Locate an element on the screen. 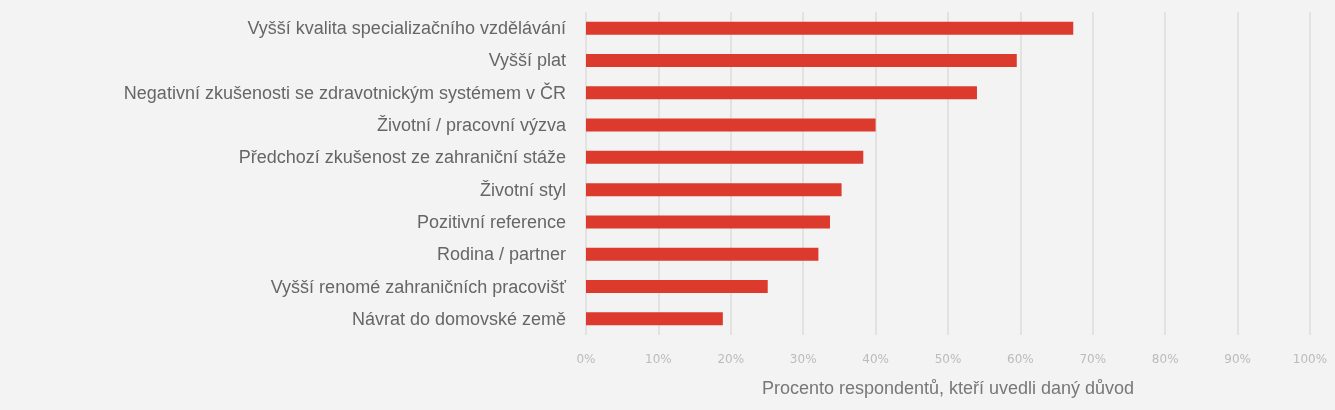 Image resolution: width=1335 pixels, height=410 pixels. x-axis-title: Procento respondentů, kteří uvedli daný důvod is located at coordinates (948, 388).